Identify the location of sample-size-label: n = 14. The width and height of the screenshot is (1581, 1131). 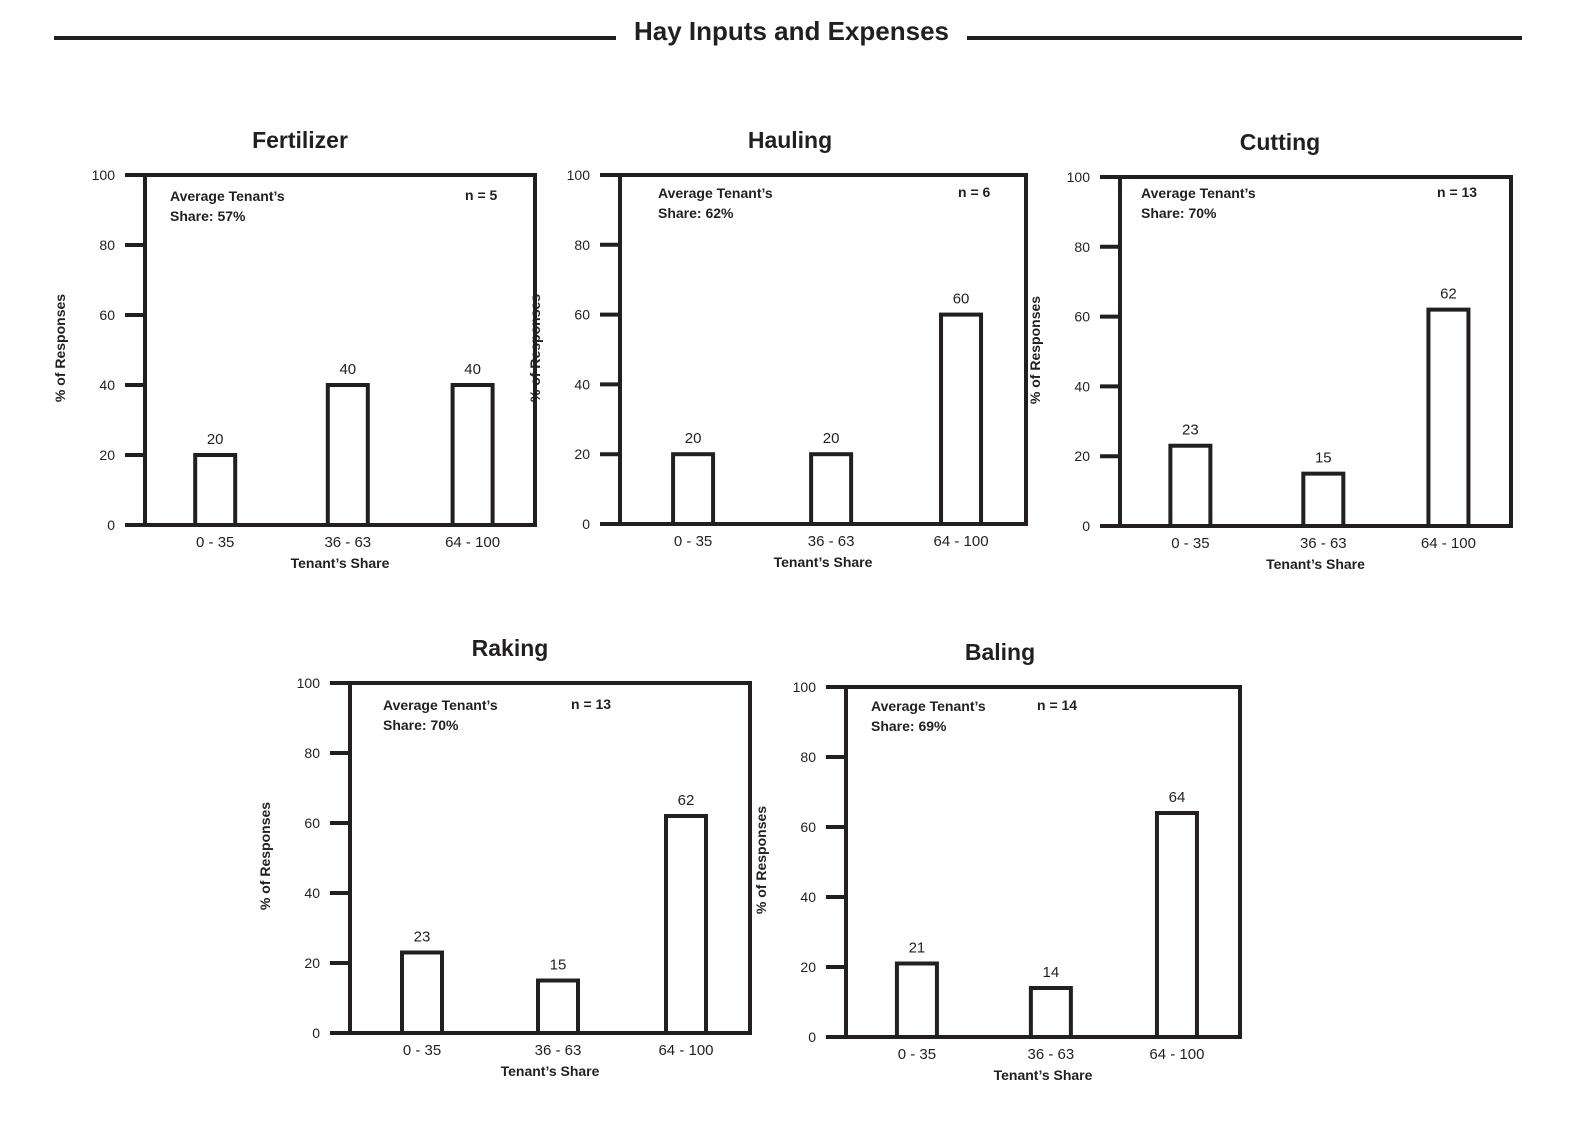
(1057, 705).